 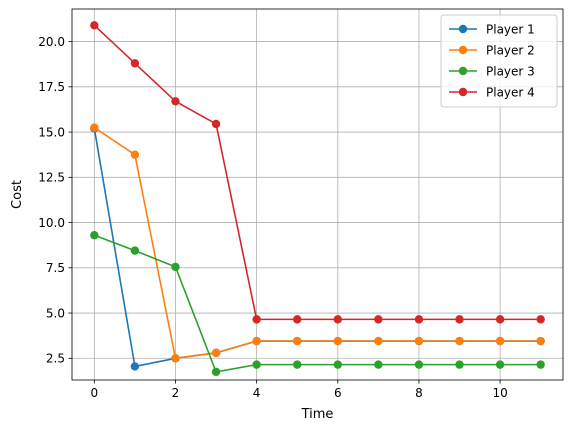 I want to click on legend-label: Player 1, so click(x=510, y=29).